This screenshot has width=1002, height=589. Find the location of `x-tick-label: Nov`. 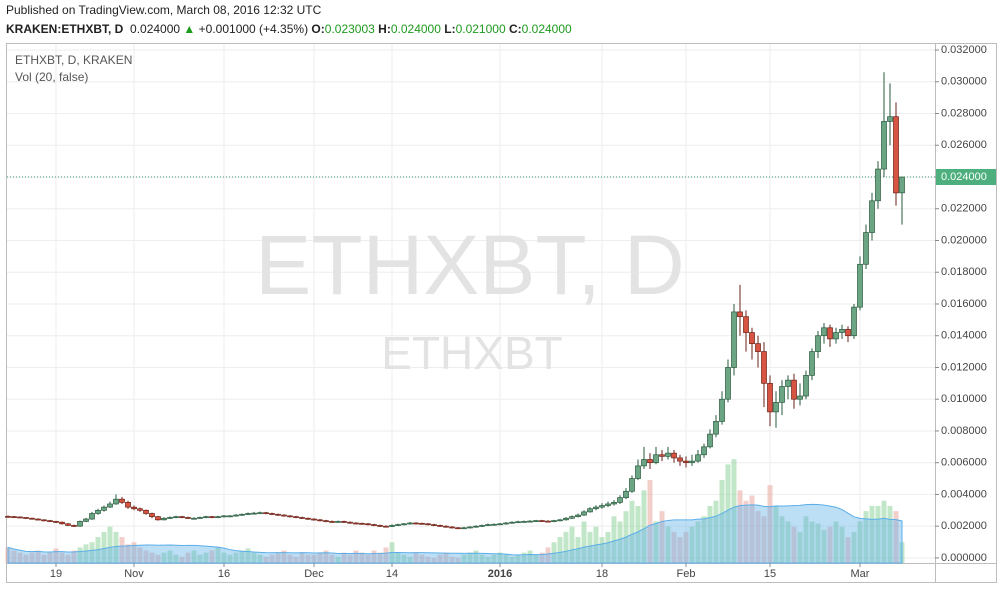

x-tick-label: Nov is located at coordinates (134, 574).